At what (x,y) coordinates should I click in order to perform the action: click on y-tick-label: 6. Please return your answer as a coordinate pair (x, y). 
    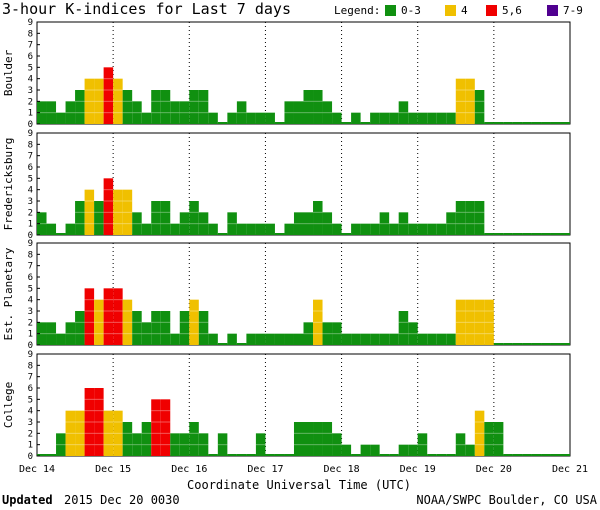
    Looking at the image, I should click on (30, 278).